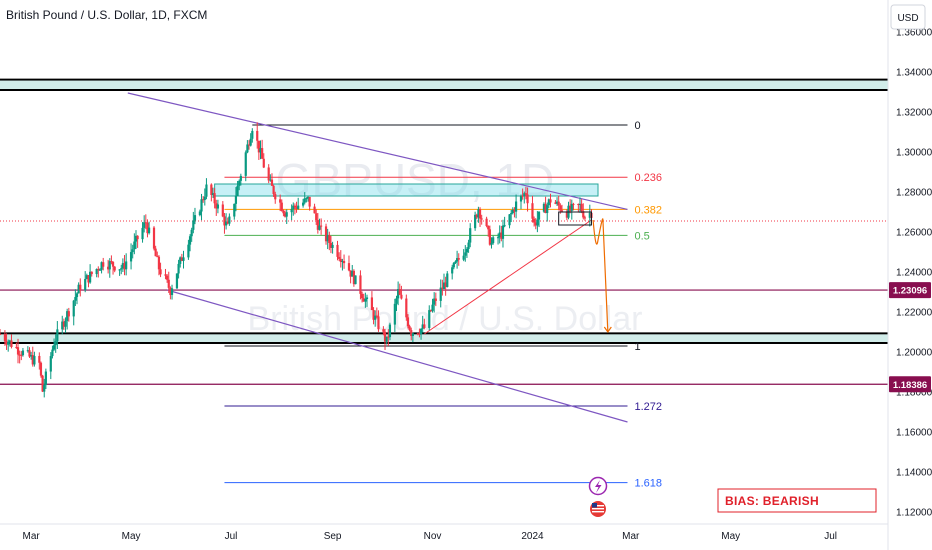  I want to click on y-tick-label: 1.28000, so click(914, 193).